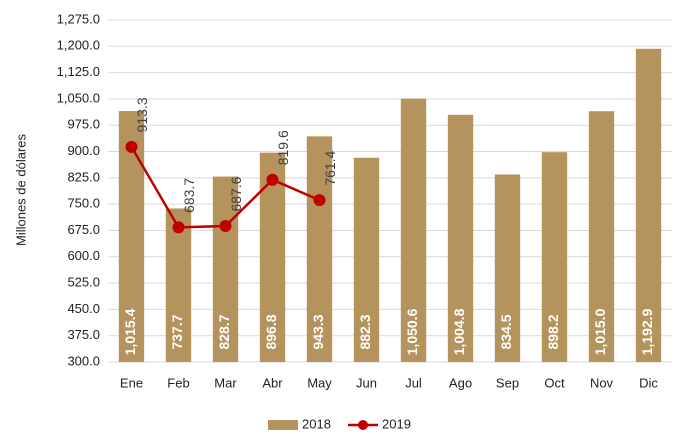  Describe the element at coordinates (83, 176) in the screenshot. I see `y-tick-label: 825.0` at that location.